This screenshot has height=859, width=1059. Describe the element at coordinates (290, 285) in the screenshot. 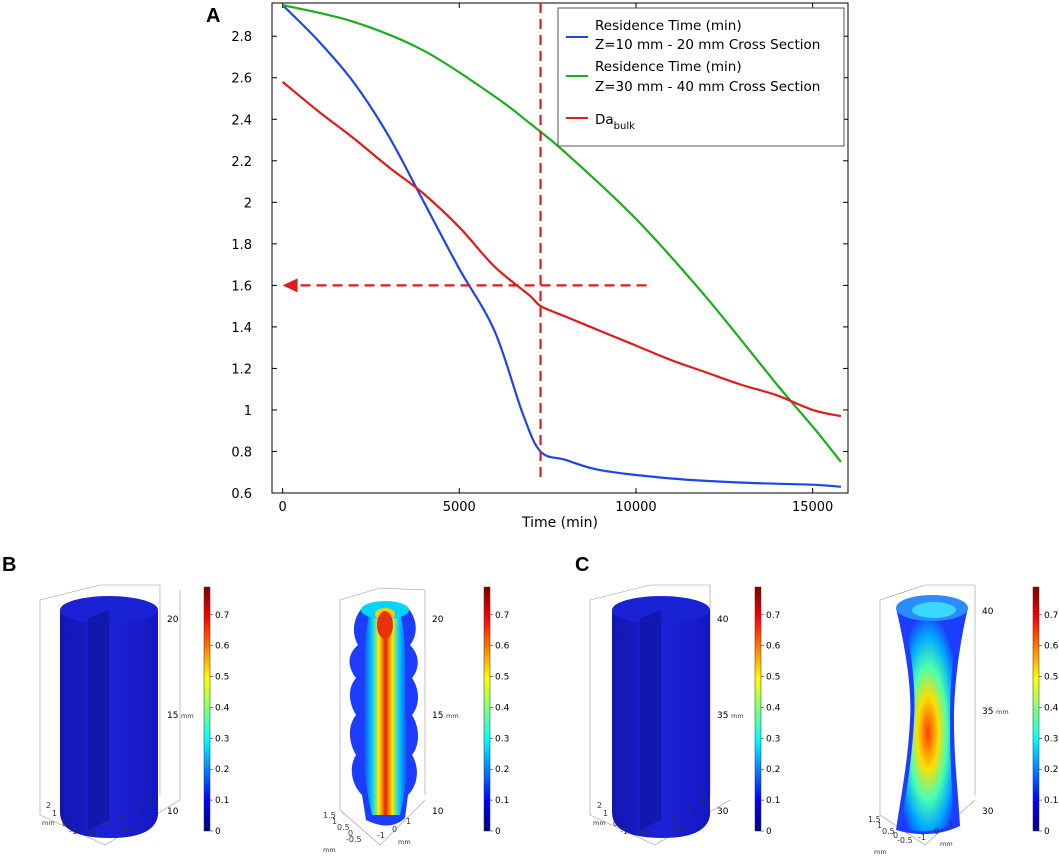

I see `arrowhead` at that location.